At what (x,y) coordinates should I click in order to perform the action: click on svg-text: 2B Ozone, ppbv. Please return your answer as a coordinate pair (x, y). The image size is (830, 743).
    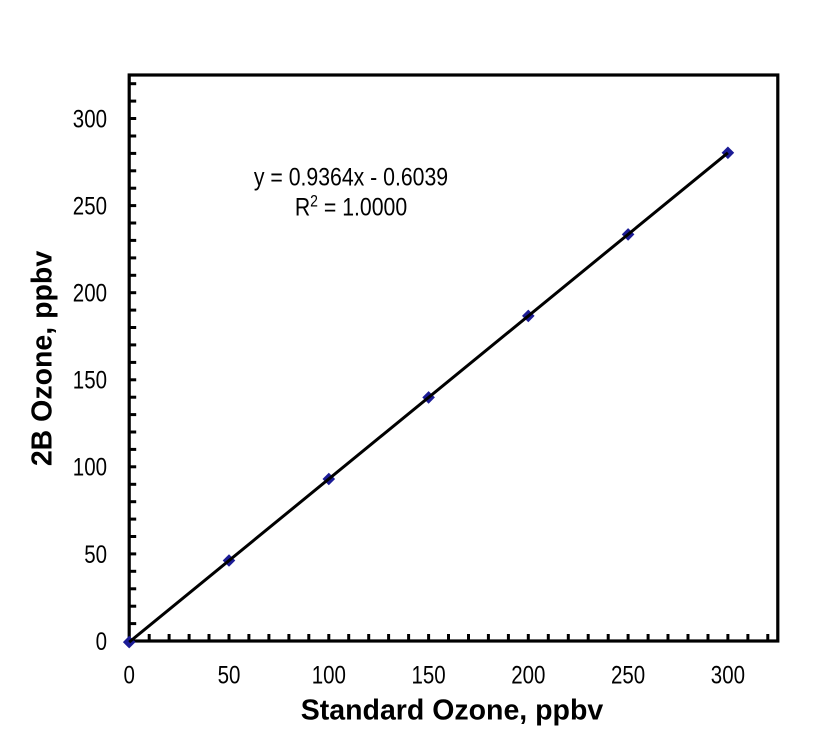
    Looking at the image, I should click on (43, 359).